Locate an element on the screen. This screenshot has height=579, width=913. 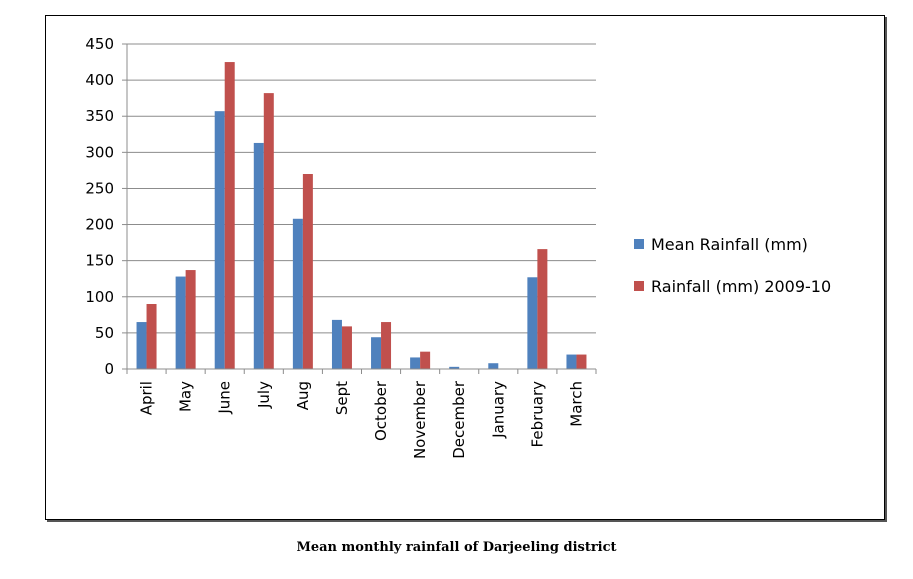
x-tick-label: November is located at coordinates (420, 419).